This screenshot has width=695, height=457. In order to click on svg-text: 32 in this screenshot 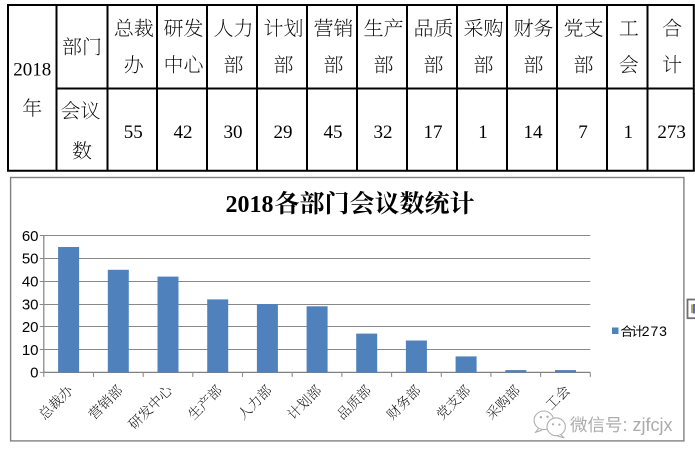, I will do `click(383, 132)`.